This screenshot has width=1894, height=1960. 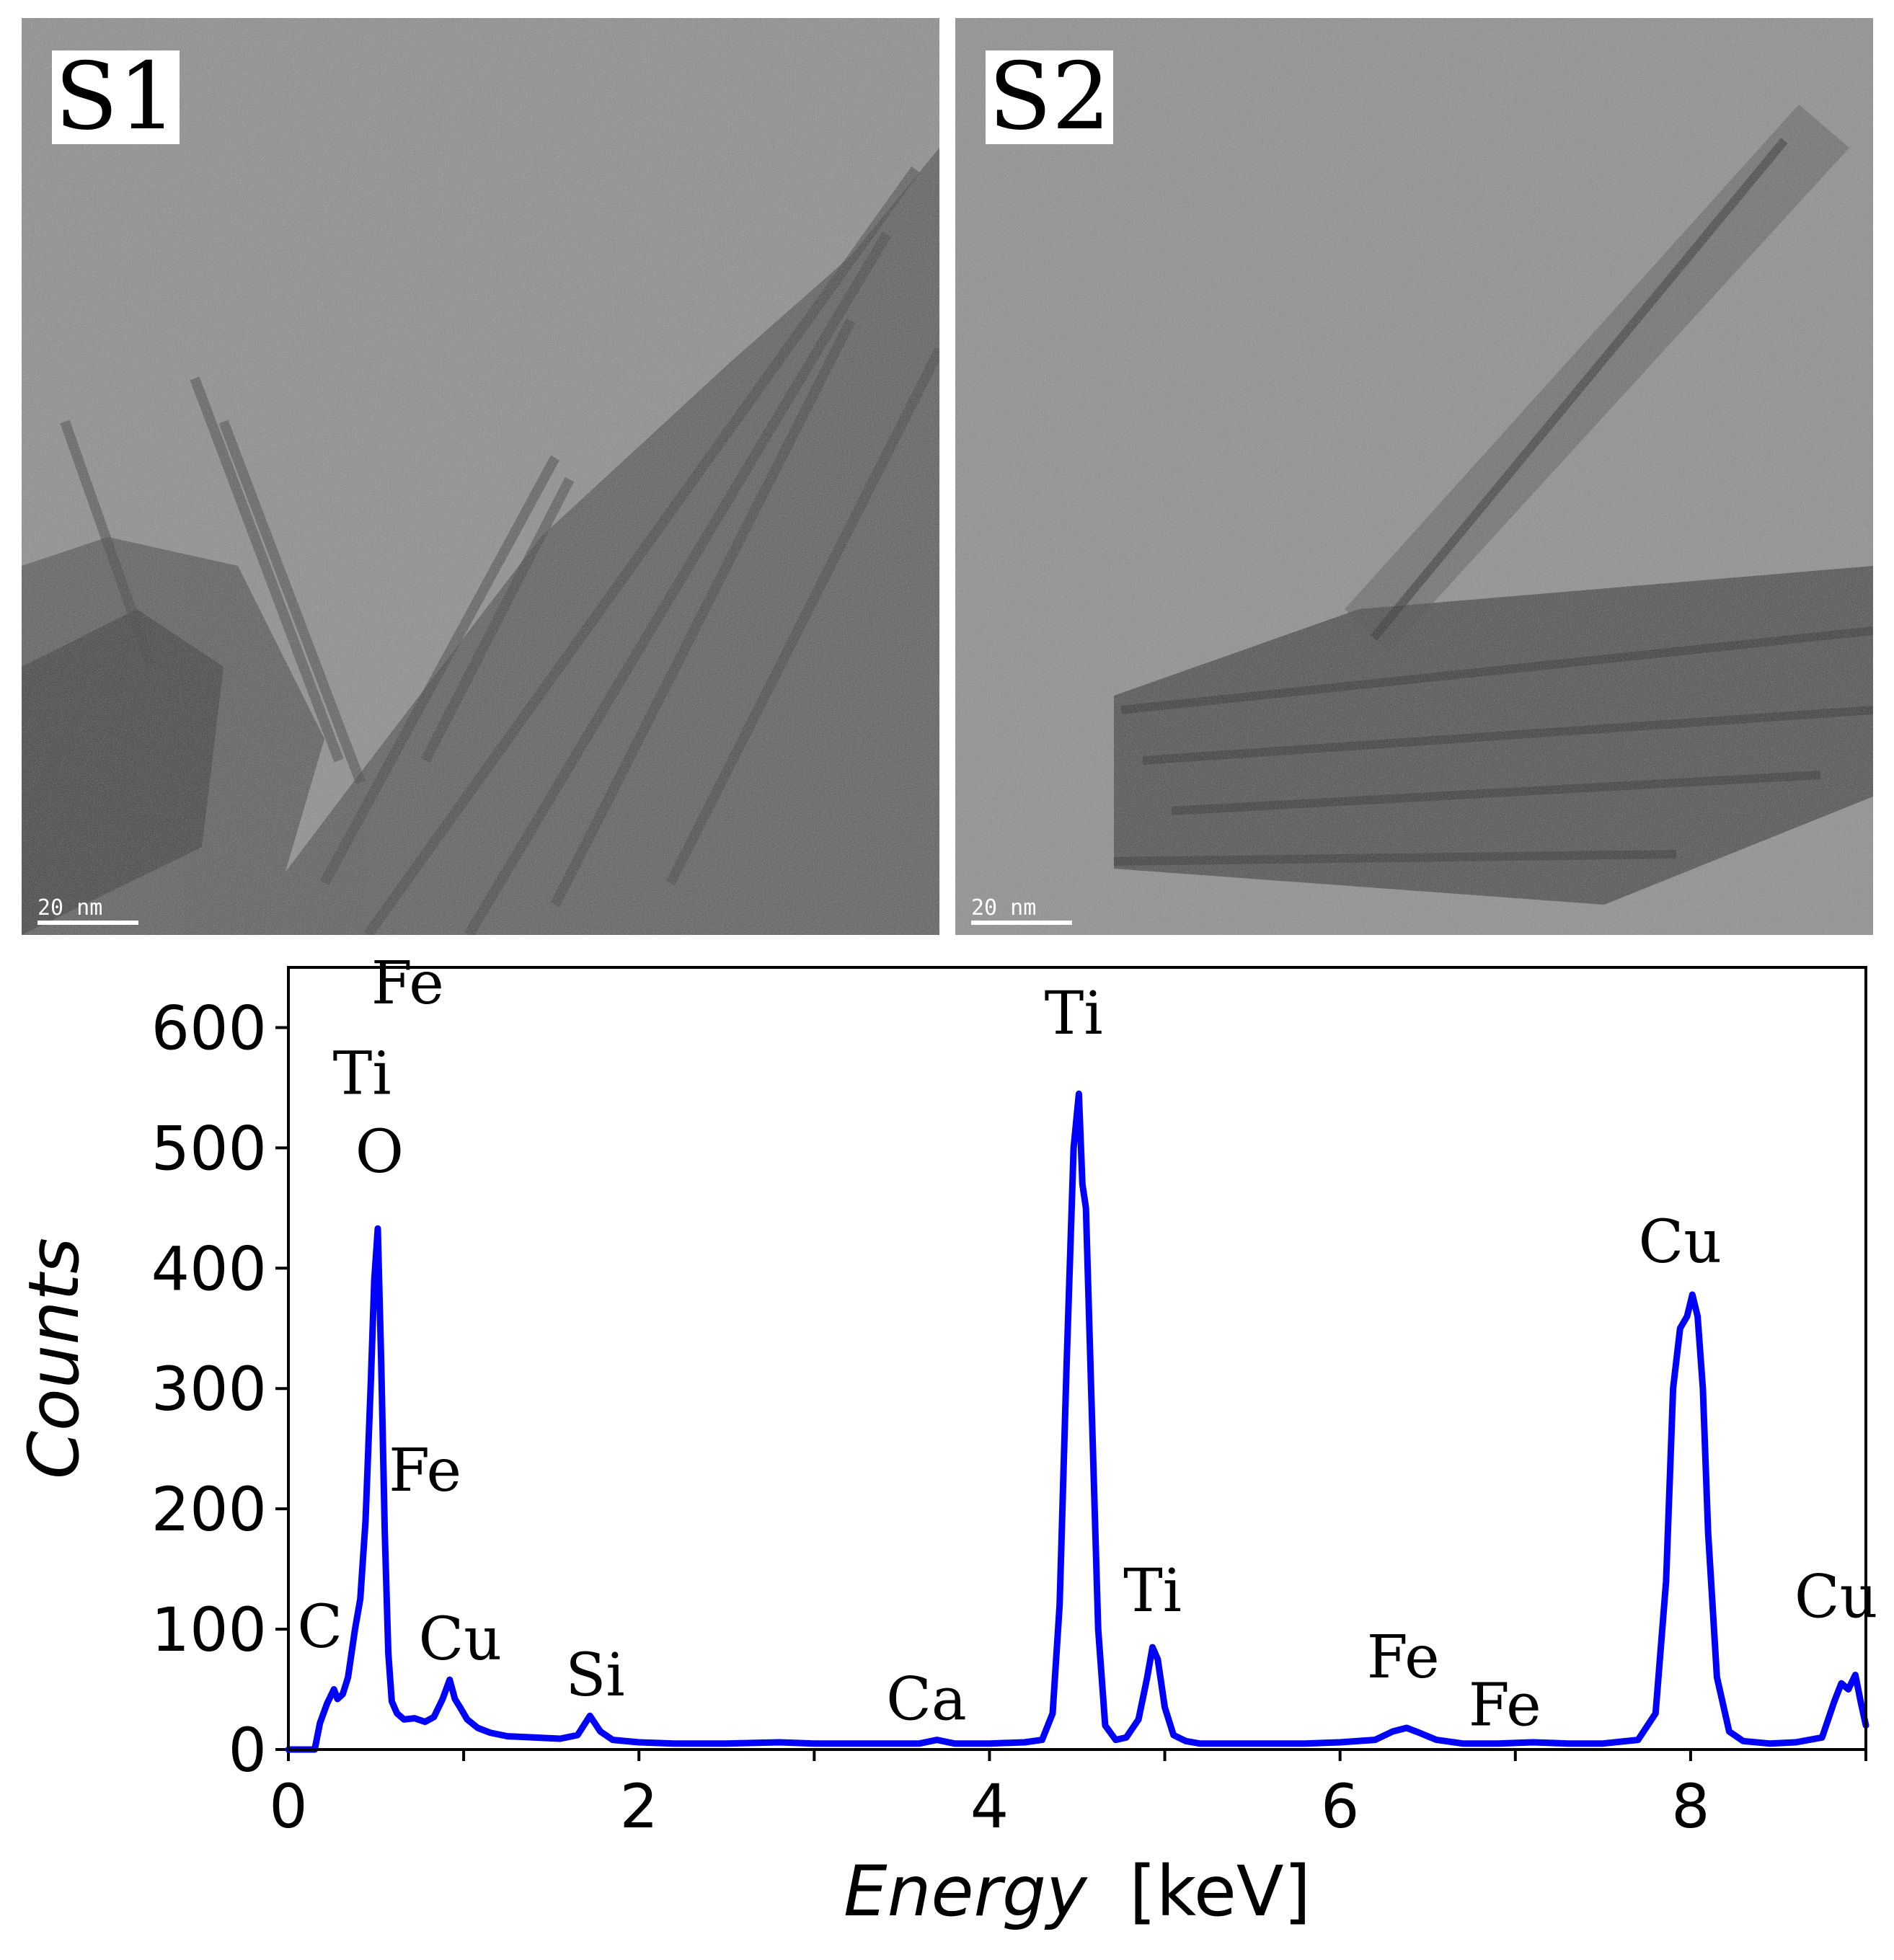 What do you see at coordinates (594, 1675) in the screenshot?
I see `peak-label: Si` at bounding box center [594, 1675].